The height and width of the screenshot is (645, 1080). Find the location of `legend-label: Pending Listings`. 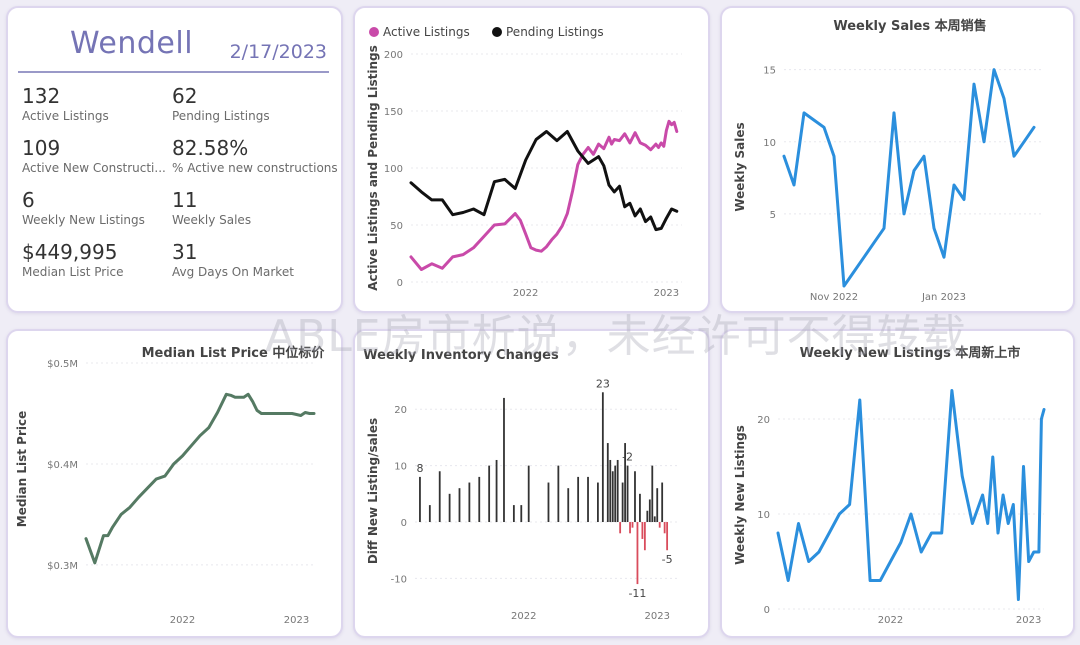

legend-label: Pending Listings is located at coordinates (555, 32).